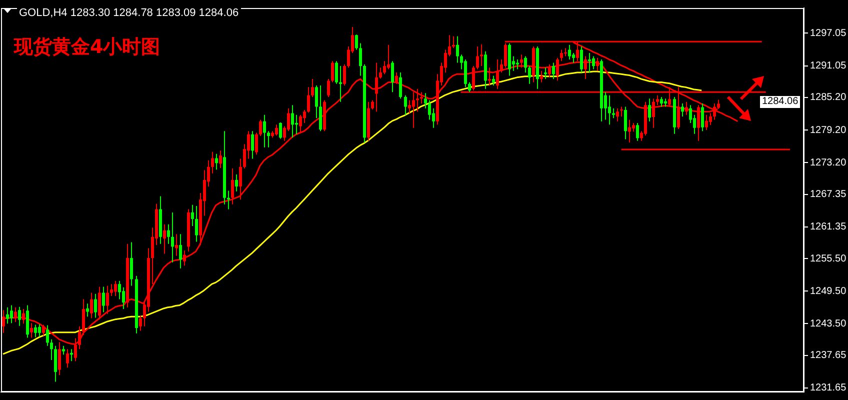 The width and height of the screenshot is (848, 400). Describe the element at coordinates (828, 194) in the screenshot. I see `y-tick-label: 1267.35` at that location.